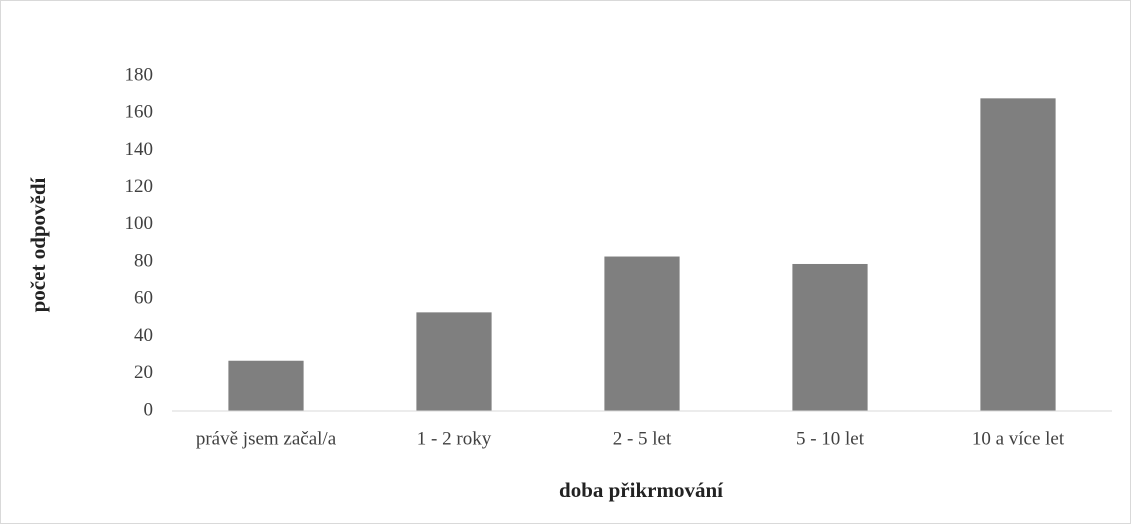 The height and width of the screenshot is (525, 1132). What do you see at coordinates (641, 490) in the screenshot?
I see `x-axis-title: doba přikrmování` at bounding box center [641, 490].